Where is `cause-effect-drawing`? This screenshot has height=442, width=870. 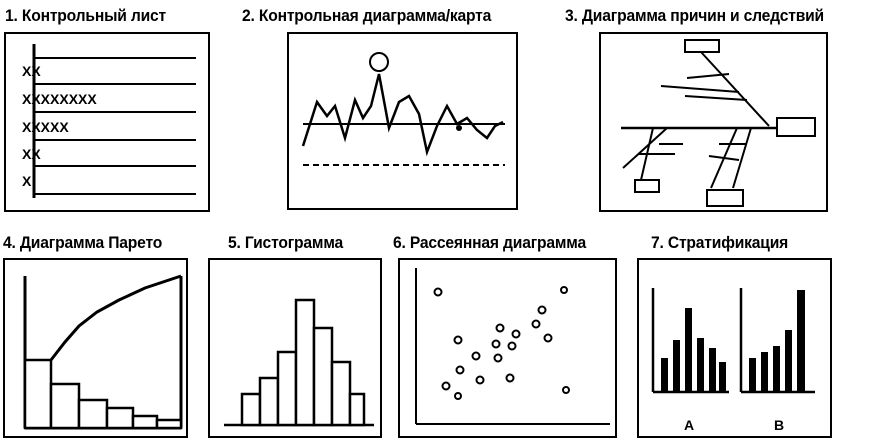
cause-effect-drawing is located at coordinates (718, 123).